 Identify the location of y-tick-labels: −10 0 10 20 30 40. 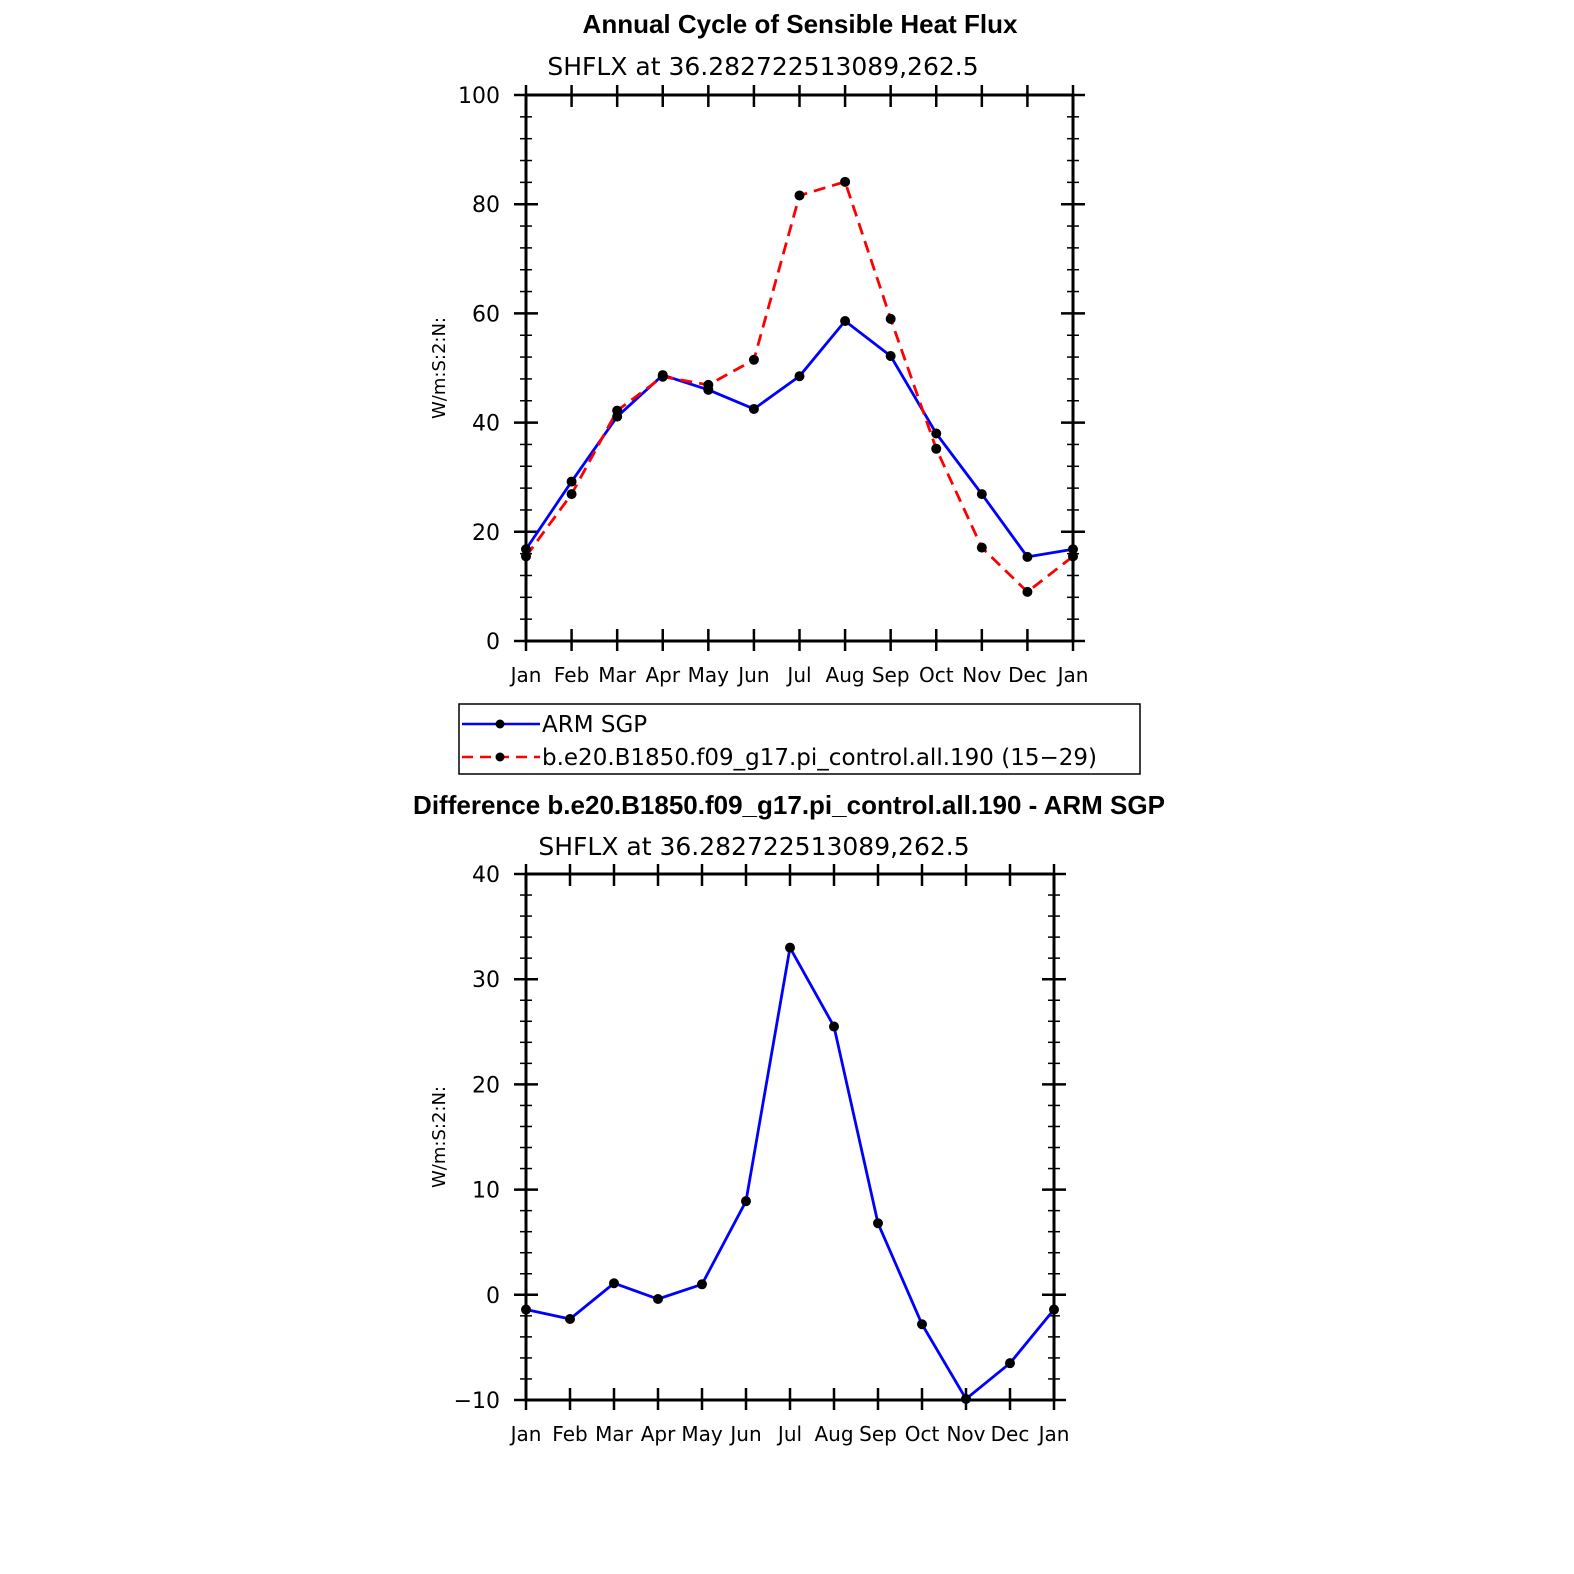
(477, 1138).